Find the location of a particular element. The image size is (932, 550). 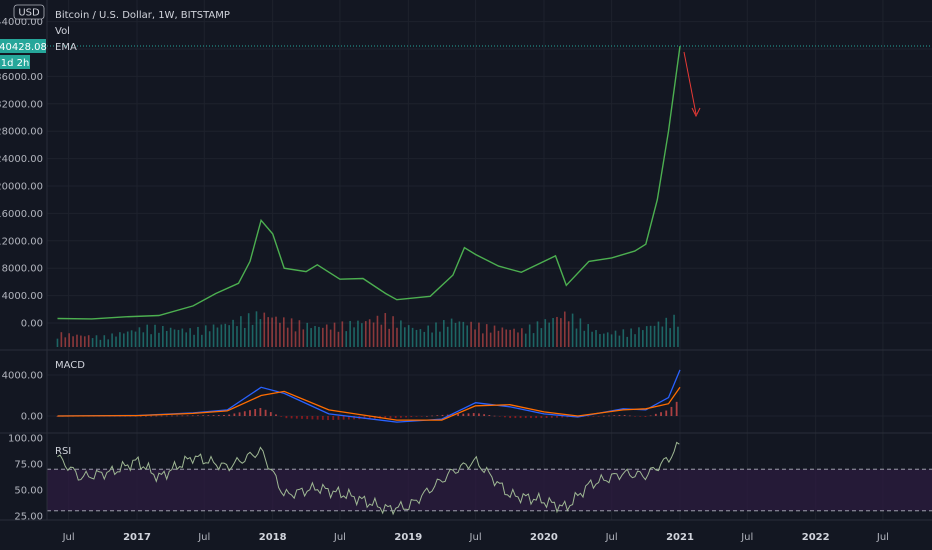

signal-line is located at coordinates (369, 403).